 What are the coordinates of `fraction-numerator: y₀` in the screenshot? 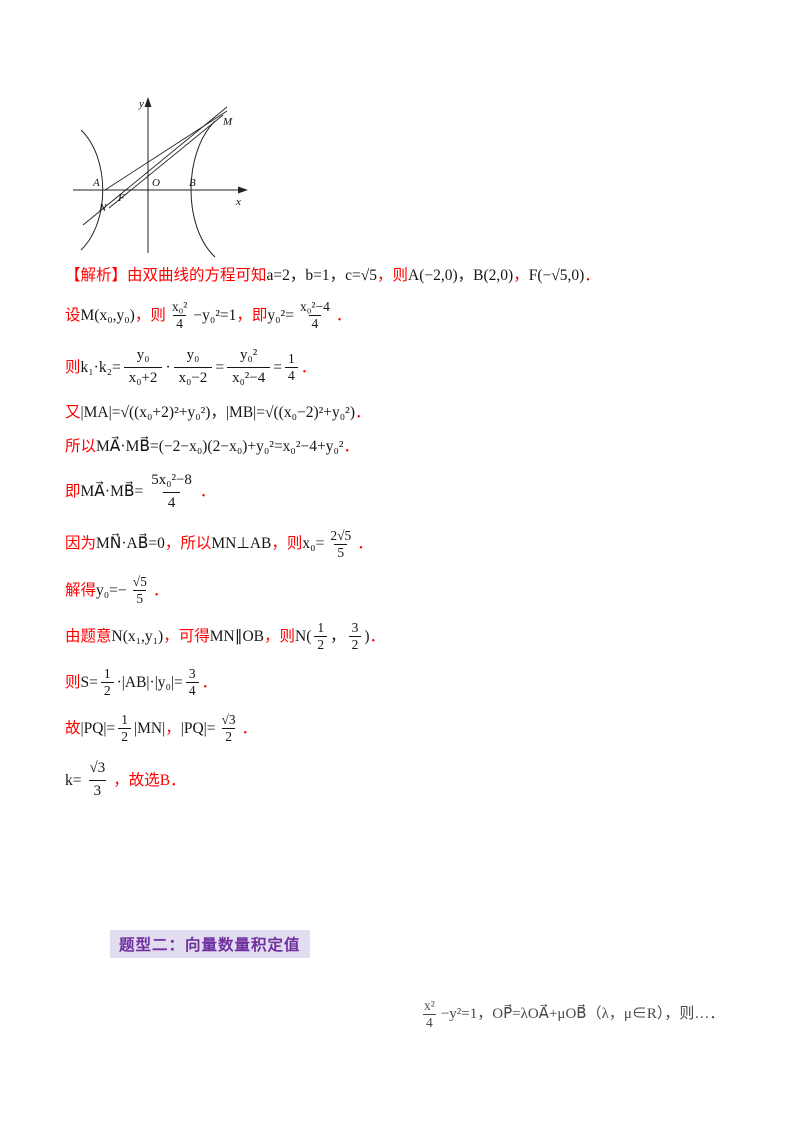 It's located at (143, 355).